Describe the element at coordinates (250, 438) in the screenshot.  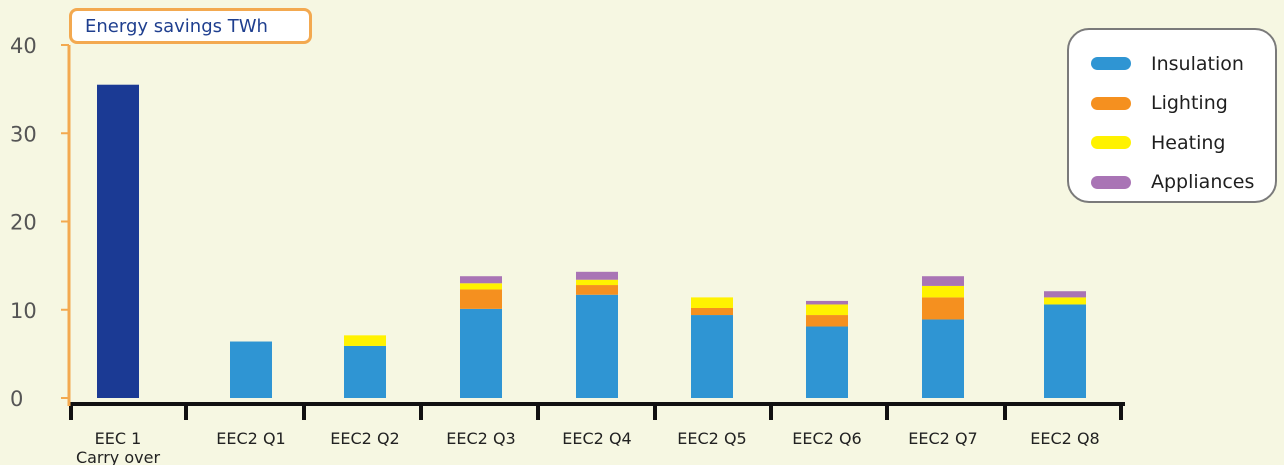
I see `x-tick-label: EEC2 Q1` at that location.